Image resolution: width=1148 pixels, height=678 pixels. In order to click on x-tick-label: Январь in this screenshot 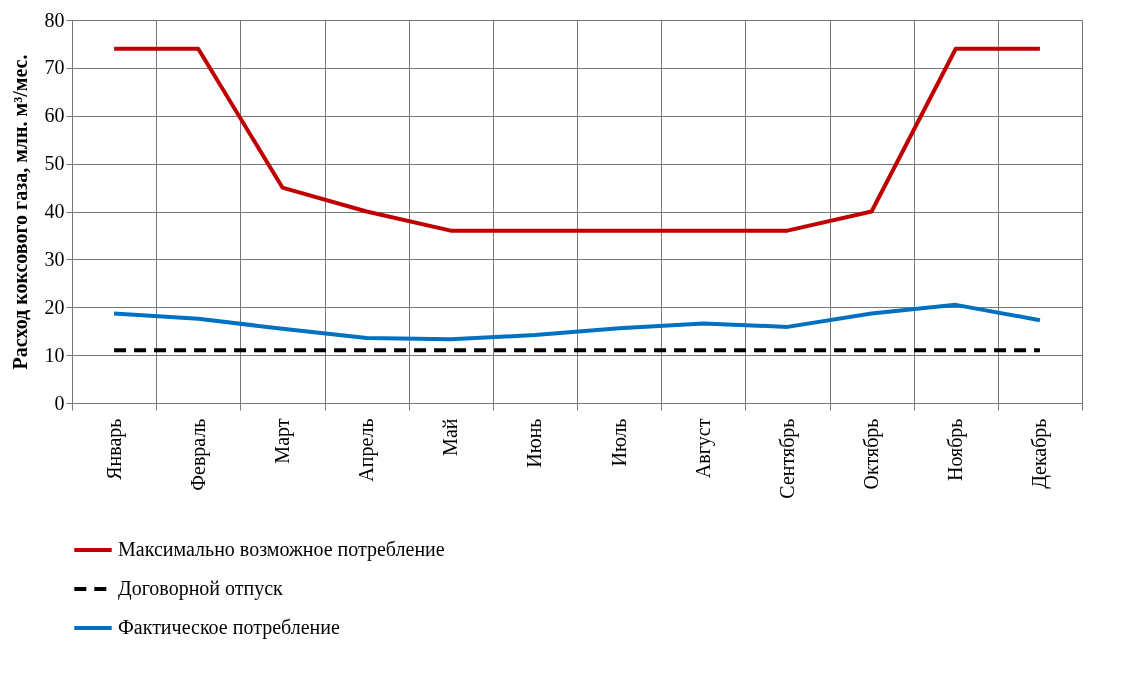, I will do `click(114, 449)`.